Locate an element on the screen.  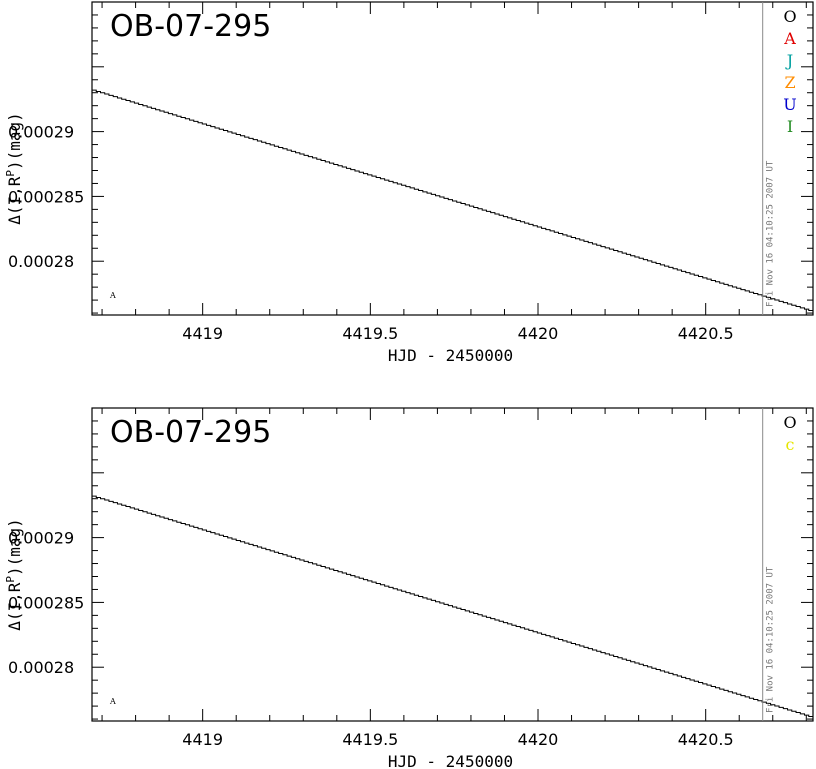
legend-entry: A is located at coordinates (789, 38).